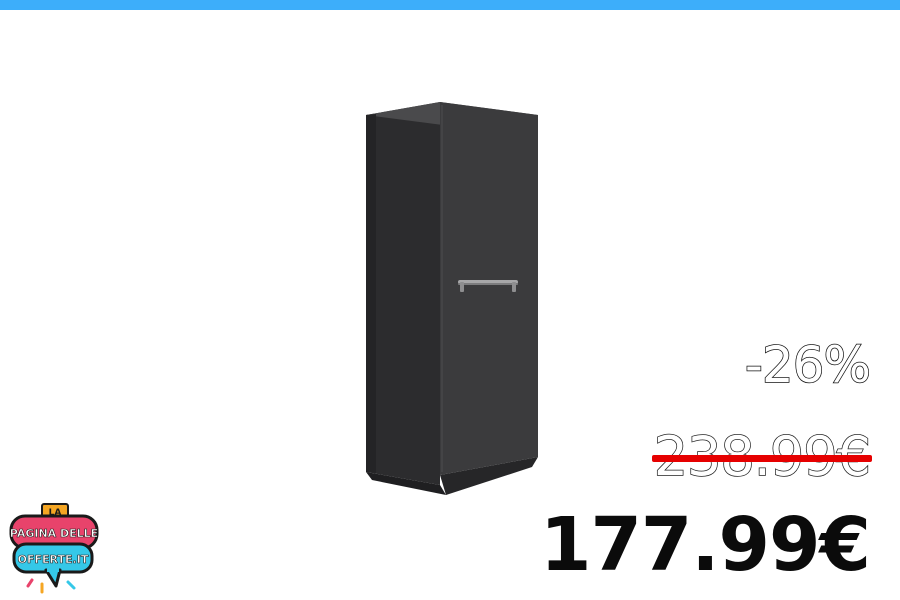 The height and width of the screenshot is (600, 900). I want to click on product-image, so click(453, 298).